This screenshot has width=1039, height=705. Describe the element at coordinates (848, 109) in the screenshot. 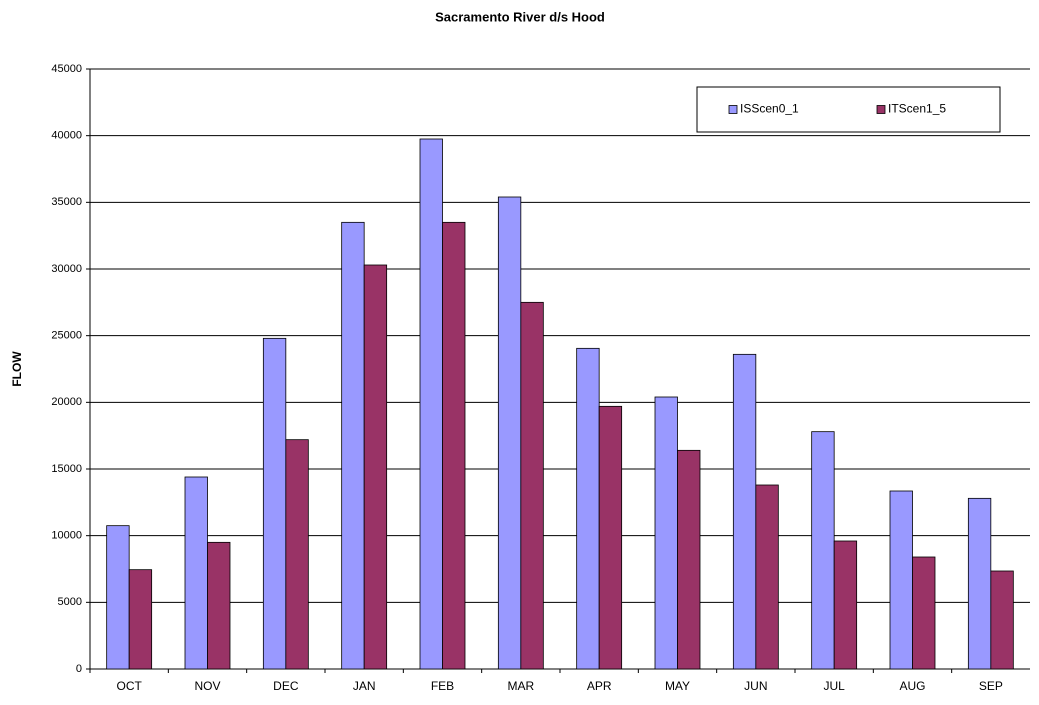

I see `legend-box` at that location.